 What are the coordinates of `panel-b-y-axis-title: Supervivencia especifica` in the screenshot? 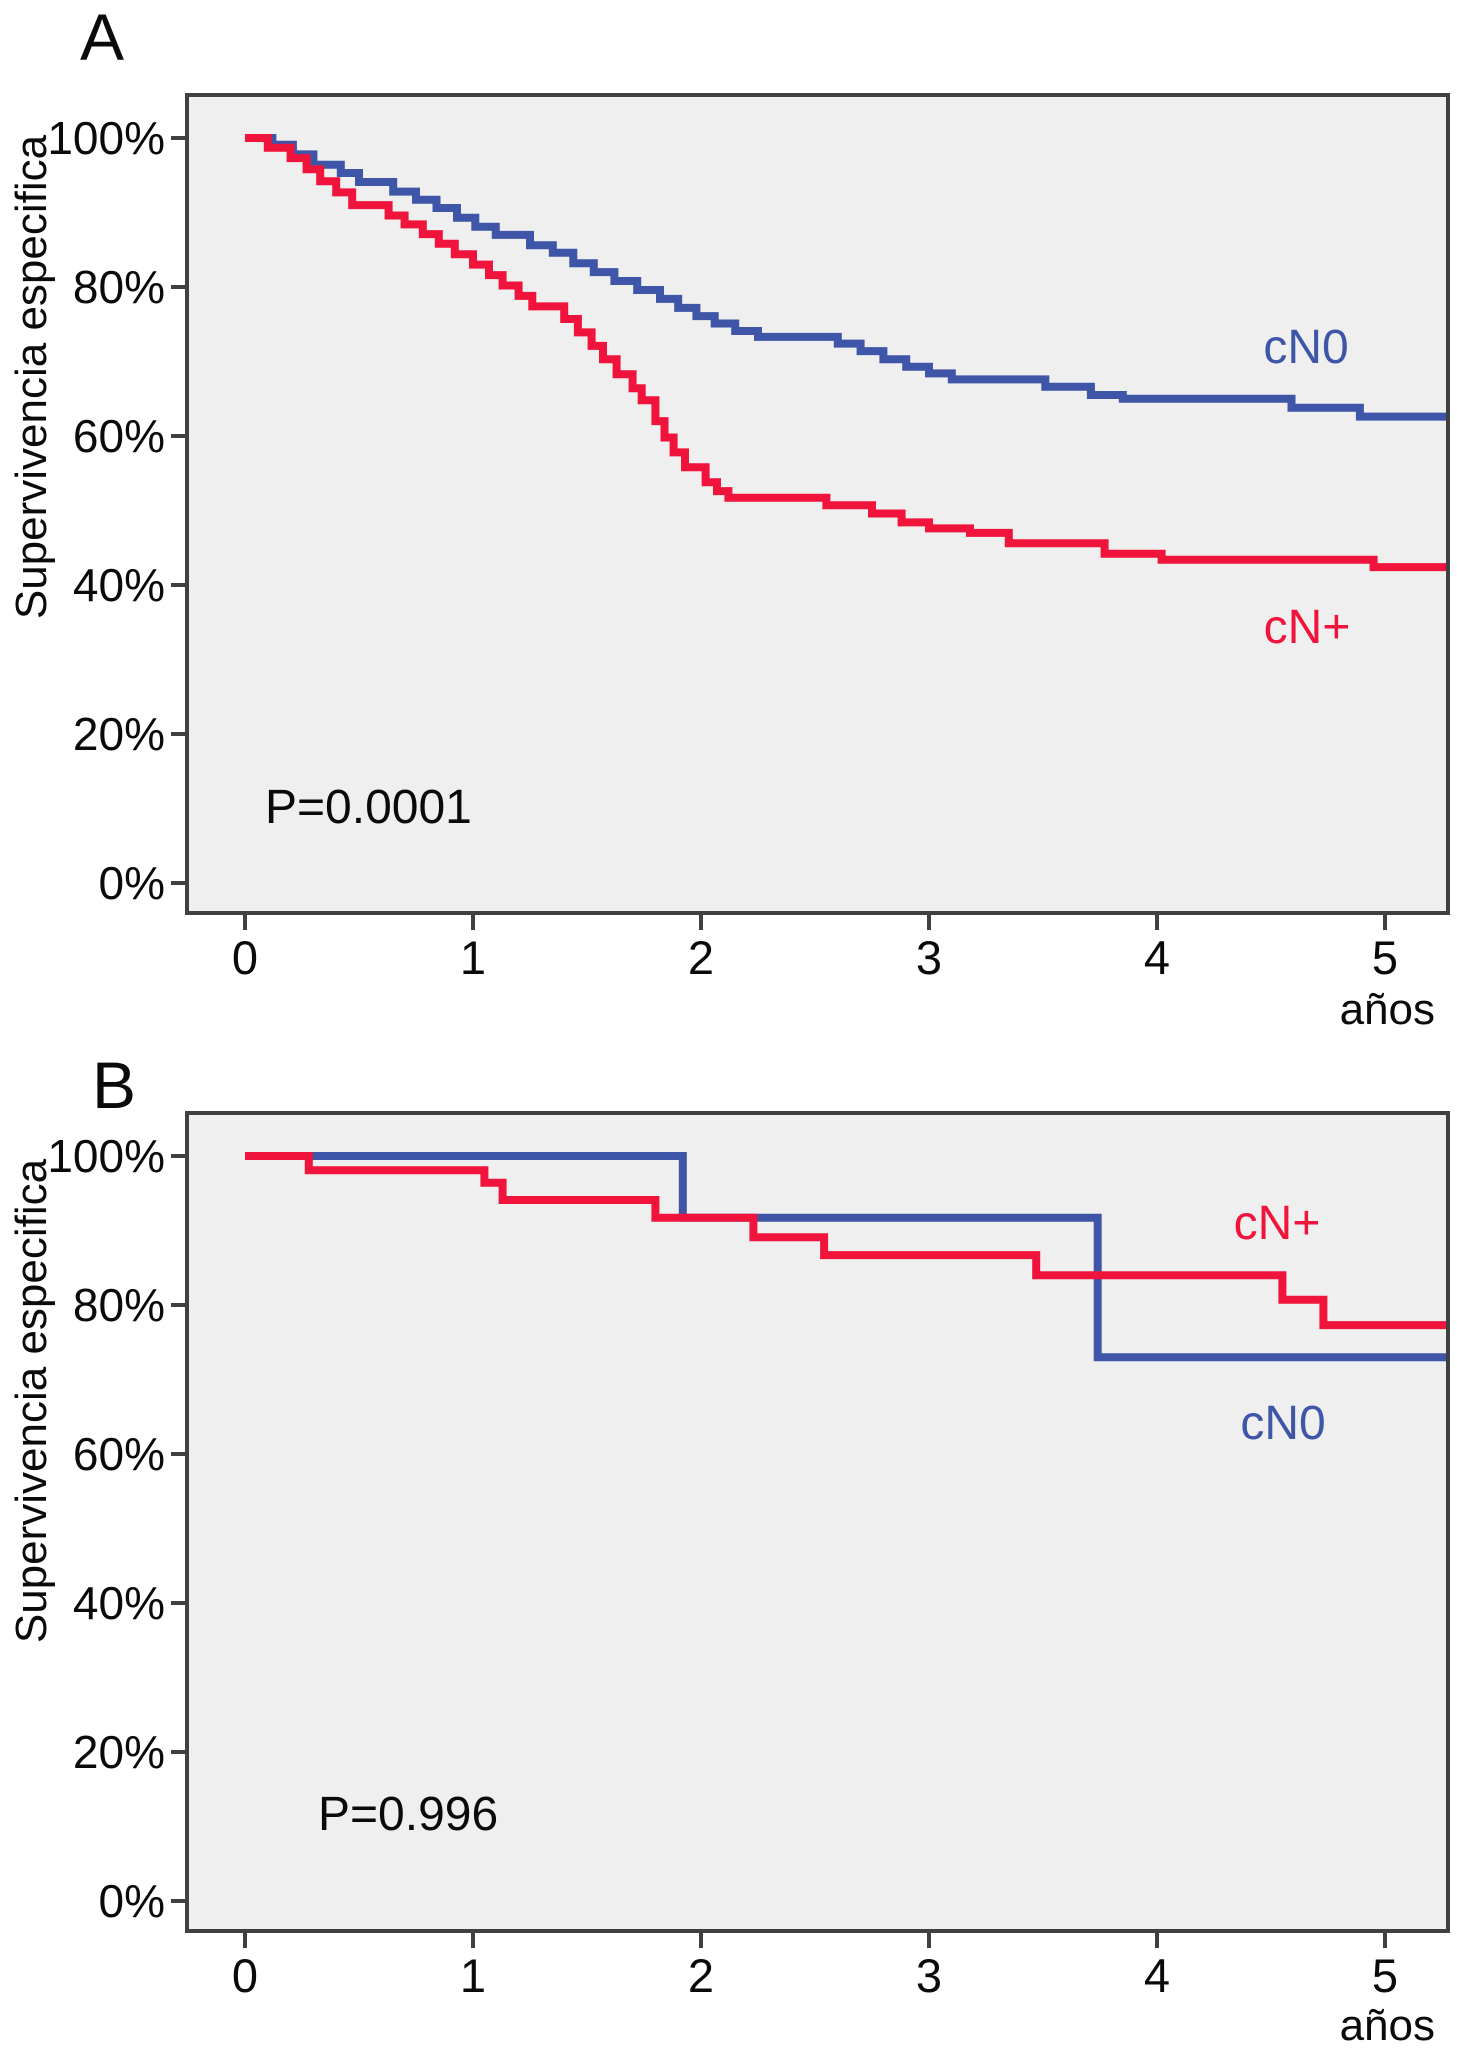 It's located at (31, 1401).